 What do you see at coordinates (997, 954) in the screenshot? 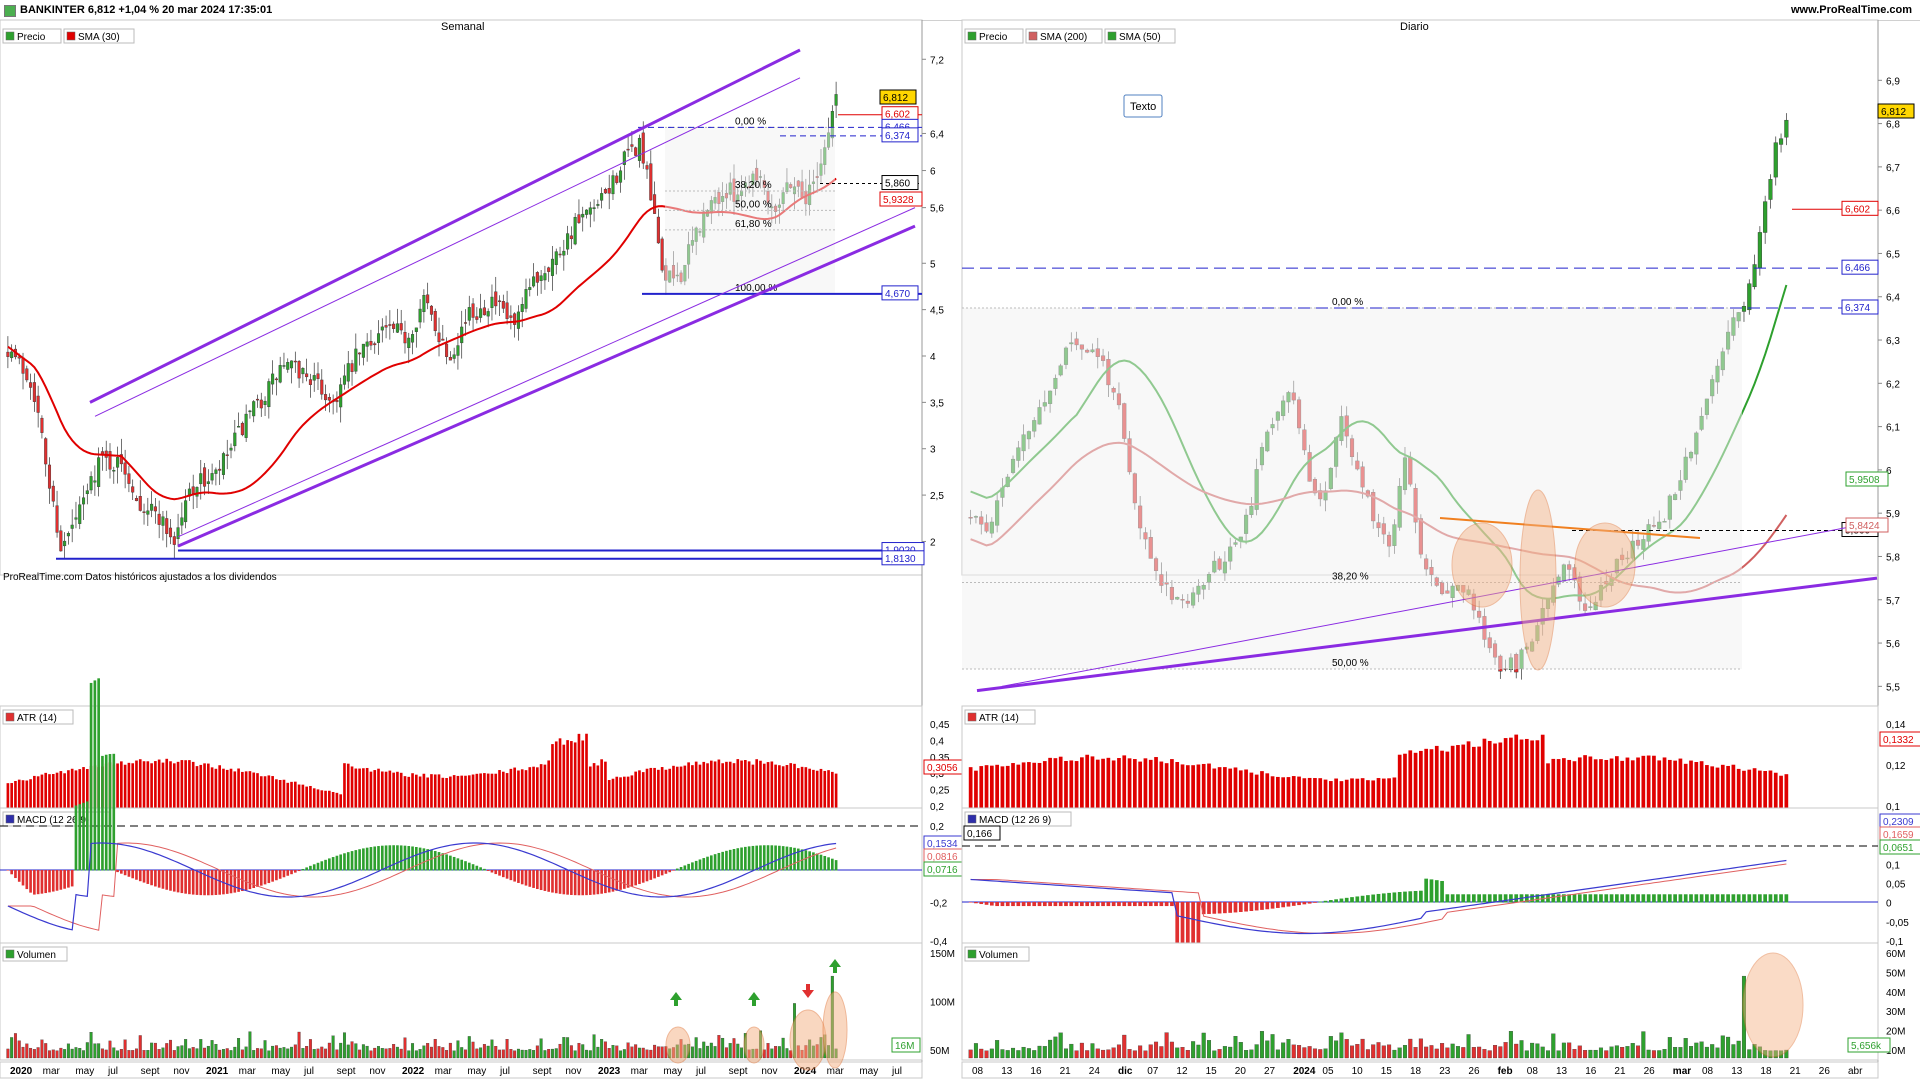
I see `daily-vol-legend-item` at bounding box center [997, 954].